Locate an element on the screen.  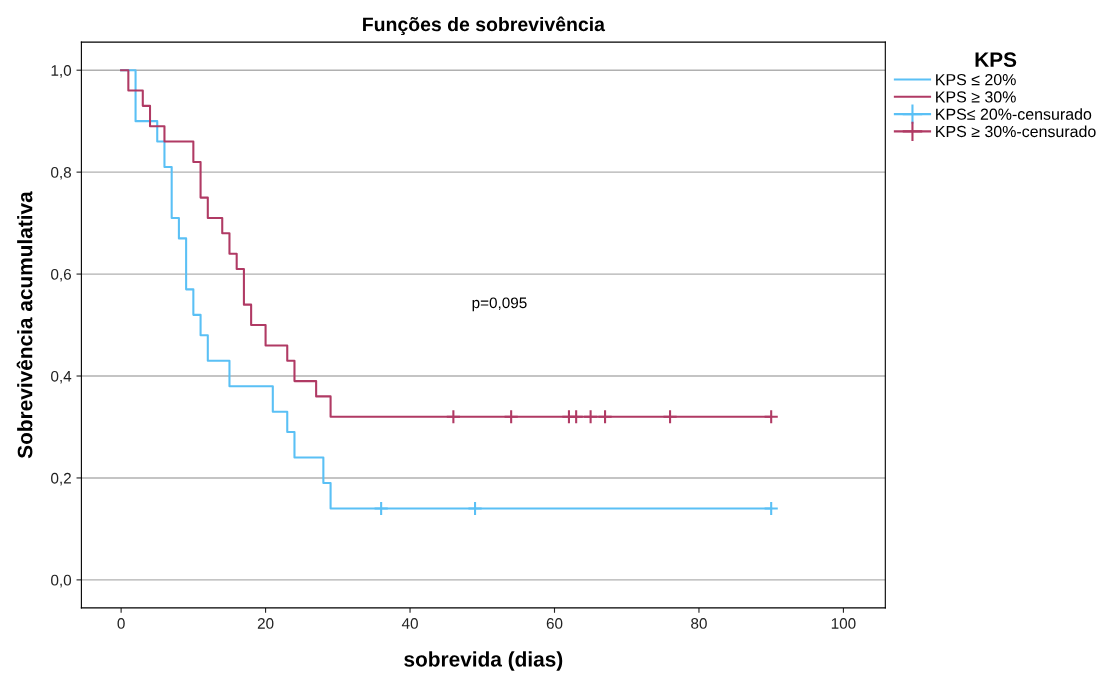
x-tick-label: 0 is located at coordinates (121, 623).